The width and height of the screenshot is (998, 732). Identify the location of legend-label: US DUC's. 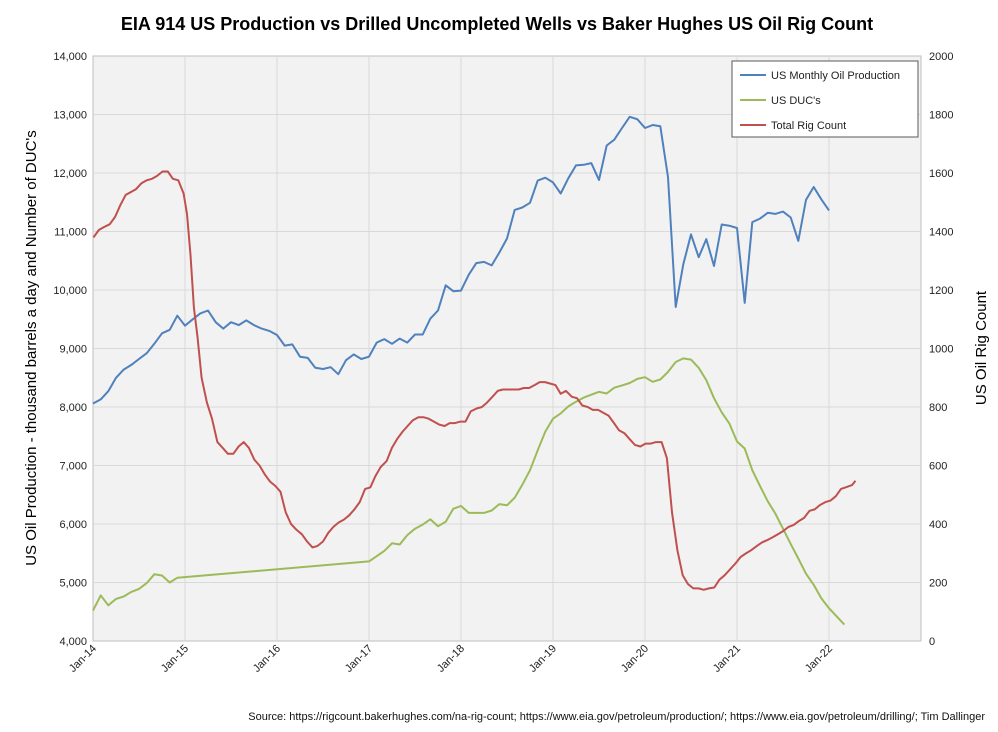
(796, 101).